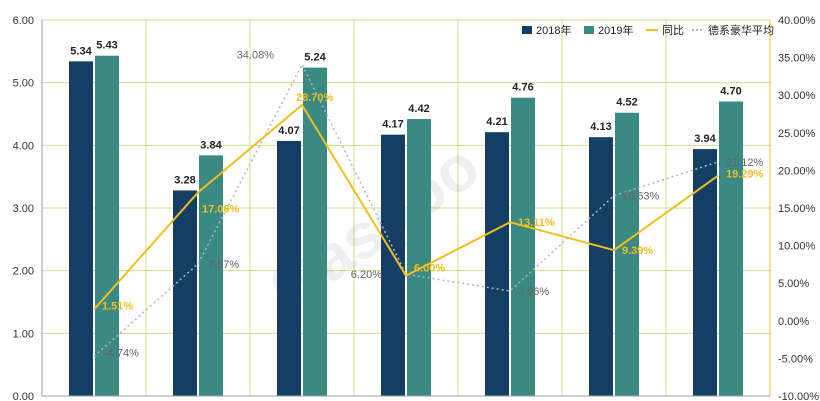  Describe the element at coordinates (117, 306) in the screenshot. I see `yoy-label: 1.51%` at that location.